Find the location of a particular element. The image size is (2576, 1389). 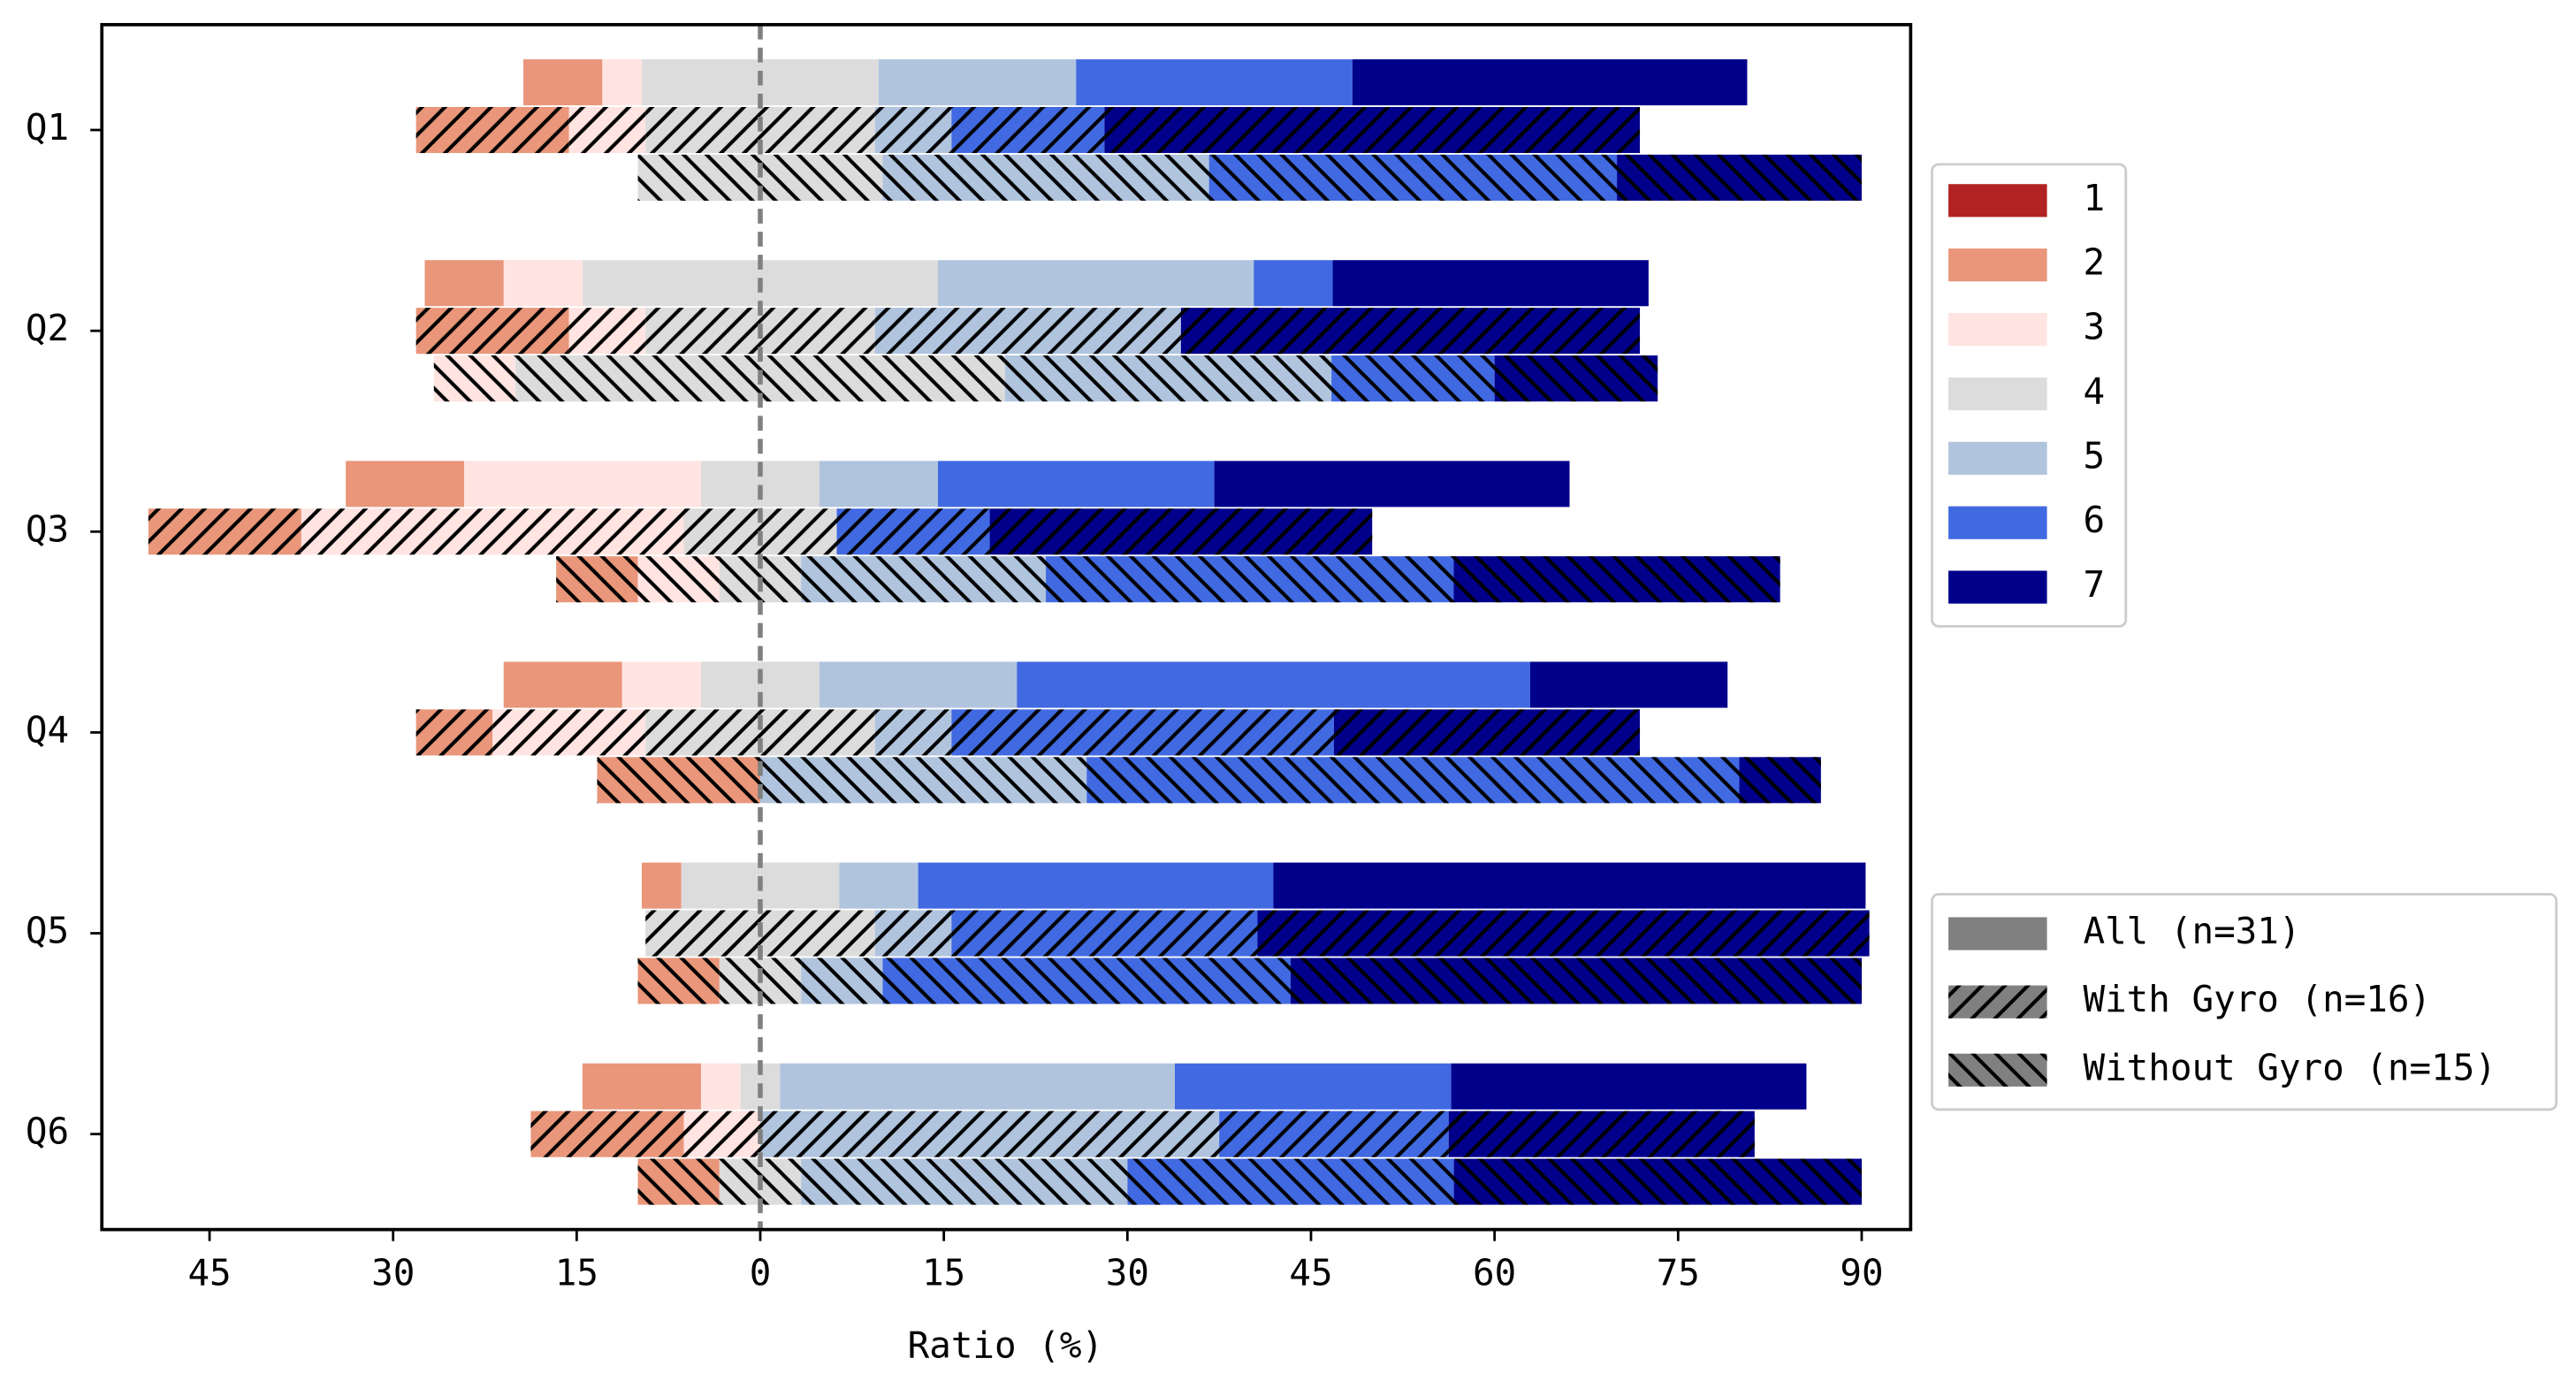

legend-label: 3 is located at coordinates (2094, 327).